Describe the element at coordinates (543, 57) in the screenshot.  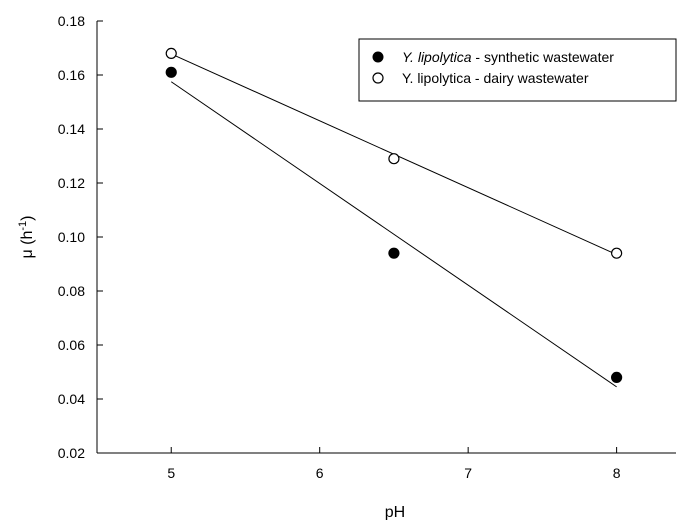
I see `legend-label-synthetic-rest: - synthetic wastewater` at that location.